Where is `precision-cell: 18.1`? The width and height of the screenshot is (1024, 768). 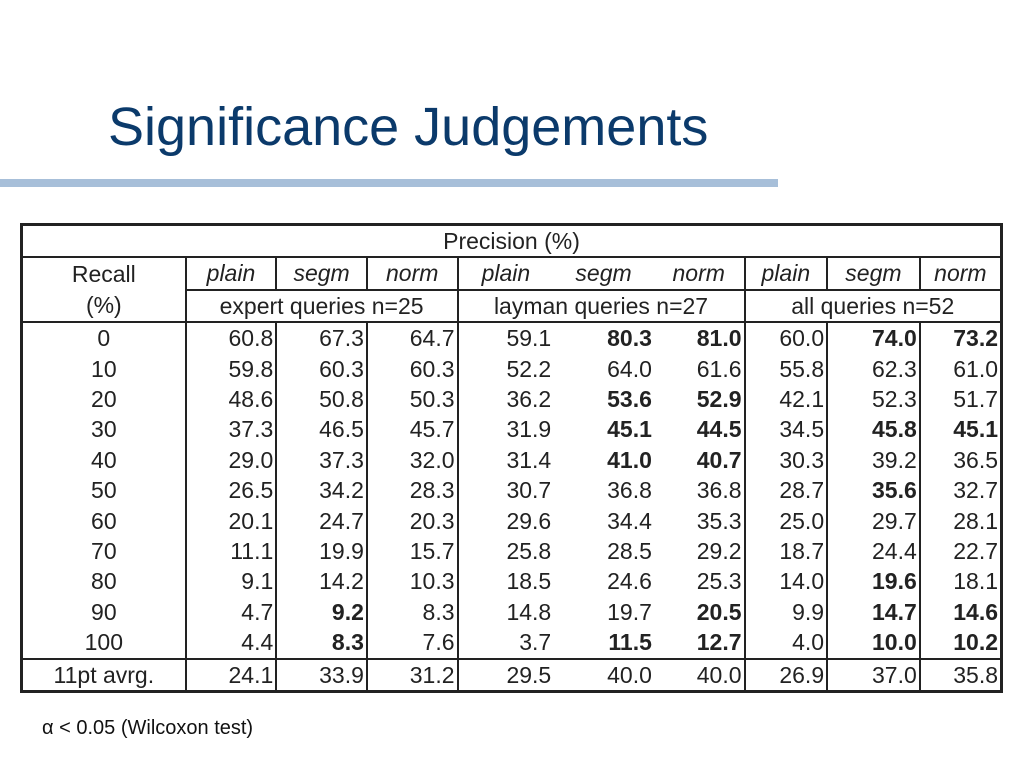
precision-cell: 18.1 is located at coordinates (960, 581).